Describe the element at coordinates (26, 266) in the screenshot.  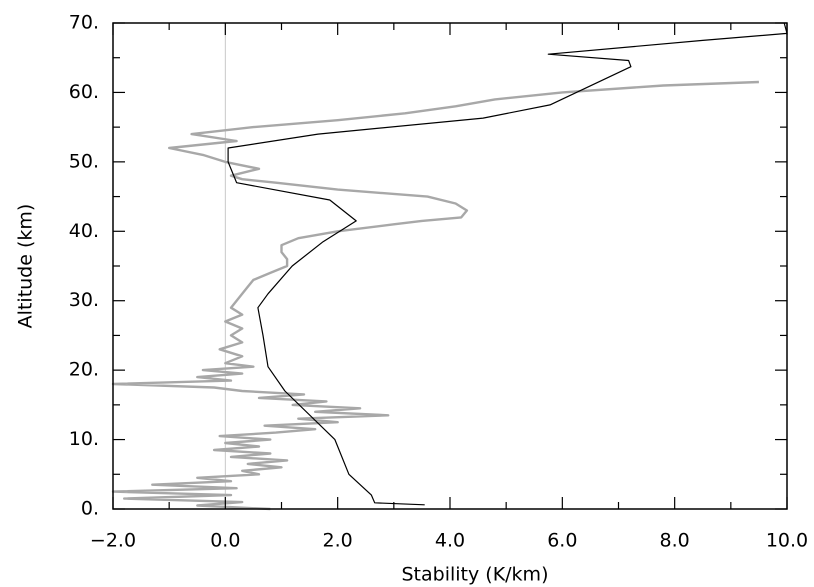
I see `y-axis-title: Altitude (km)` at that location.